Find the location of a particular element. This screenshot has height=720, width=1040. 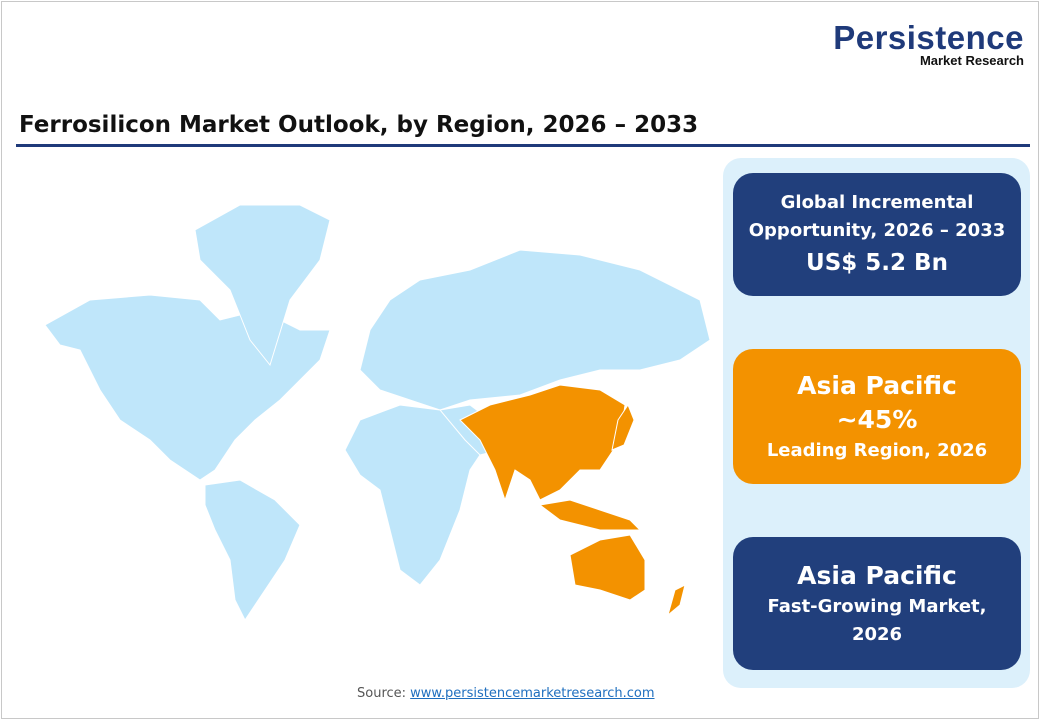

logo-line1: Persistence is located at coordinates (928, 37).